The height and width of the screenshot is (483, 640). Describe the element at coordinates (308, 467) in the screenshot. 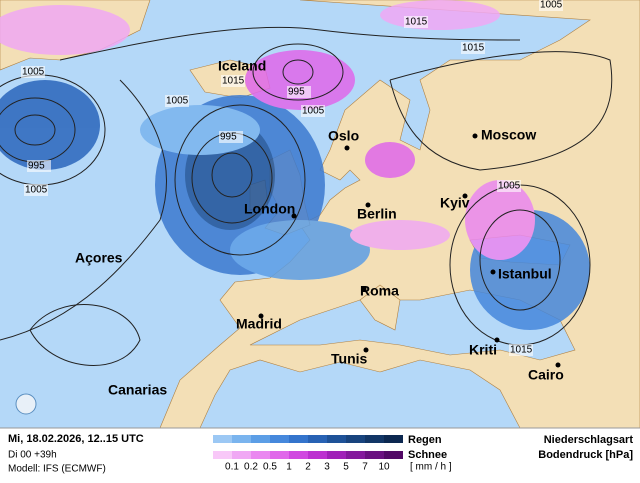

I see `legend-tick: 2` at that location.